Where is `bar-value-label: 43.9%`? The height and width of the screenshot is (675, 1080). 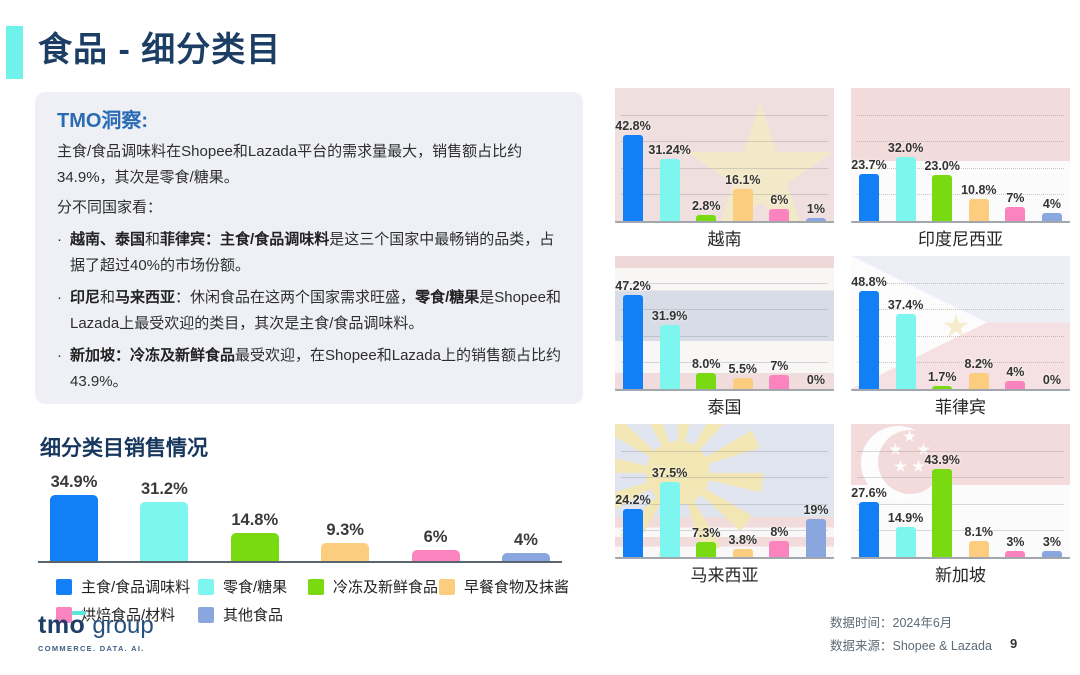 bar-value-label: 43.9% is located at coordinates (942, 460).